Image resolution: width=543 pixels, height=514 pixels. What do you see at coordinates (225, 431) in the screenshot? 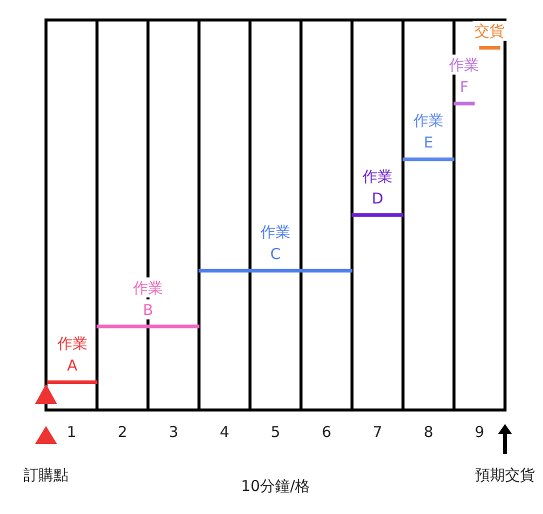
I see `x-tick-label: 4` at bounding box center [225, 431].